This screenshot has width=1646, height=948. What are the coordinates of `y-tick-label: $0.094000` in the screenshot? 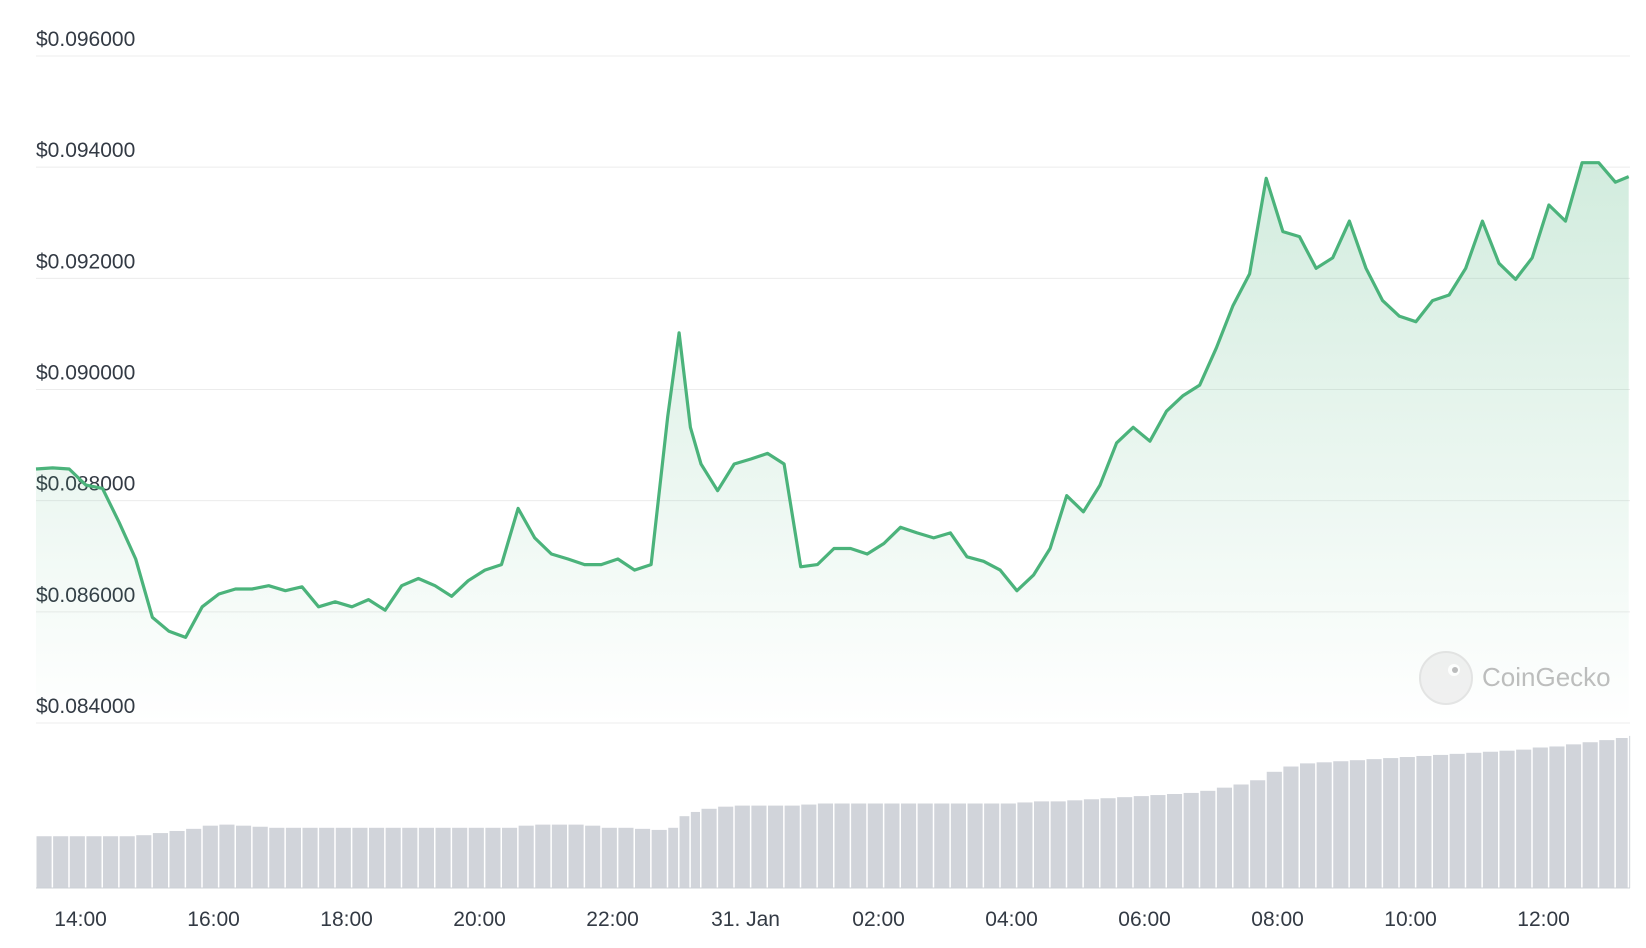 It's located at (85, 150).